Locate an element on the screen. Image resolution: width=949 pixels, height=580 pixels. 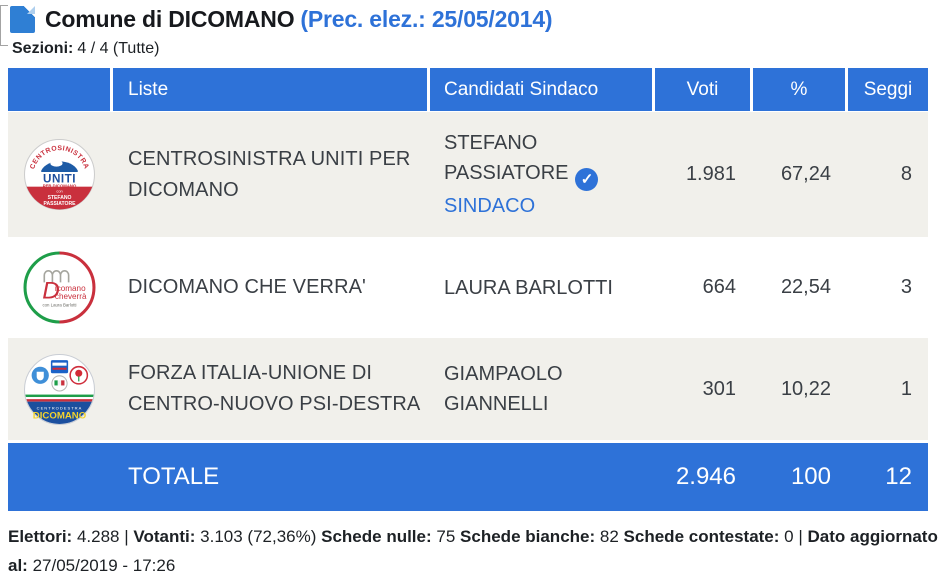
table-header-percent: % is located at coordinates (799, 89).